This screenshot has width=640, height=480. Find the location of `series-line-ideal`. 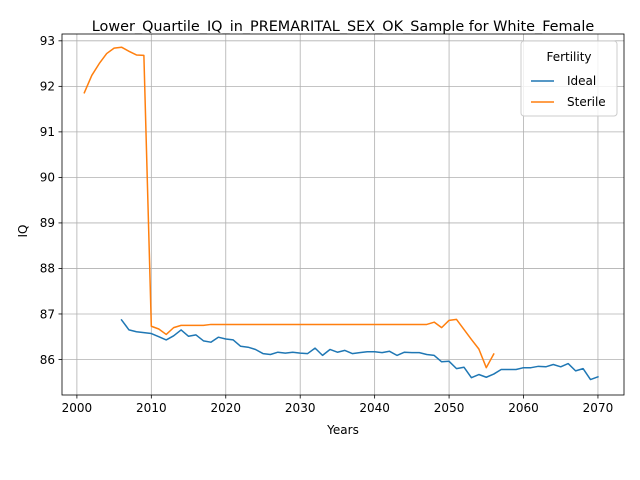

series-line-ideal is located at coordinates (359, 349).